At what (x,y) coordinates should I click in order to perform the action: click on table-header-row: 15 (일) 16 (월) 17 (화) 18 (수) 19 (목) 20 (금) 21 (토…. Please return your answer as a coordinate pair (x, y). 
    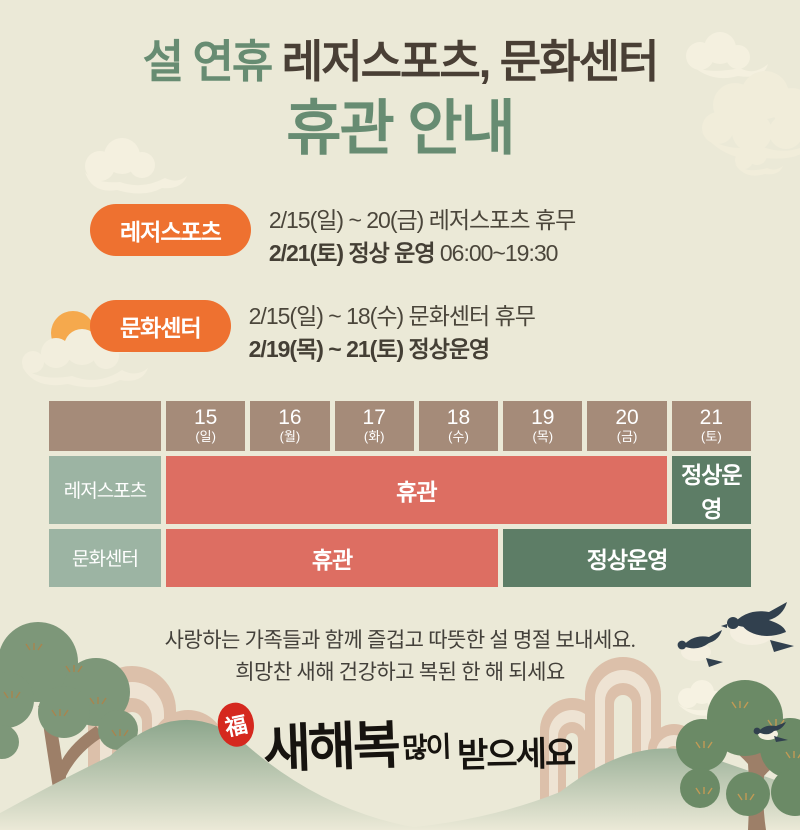
    Looking at the image, I should click on (400, 425).